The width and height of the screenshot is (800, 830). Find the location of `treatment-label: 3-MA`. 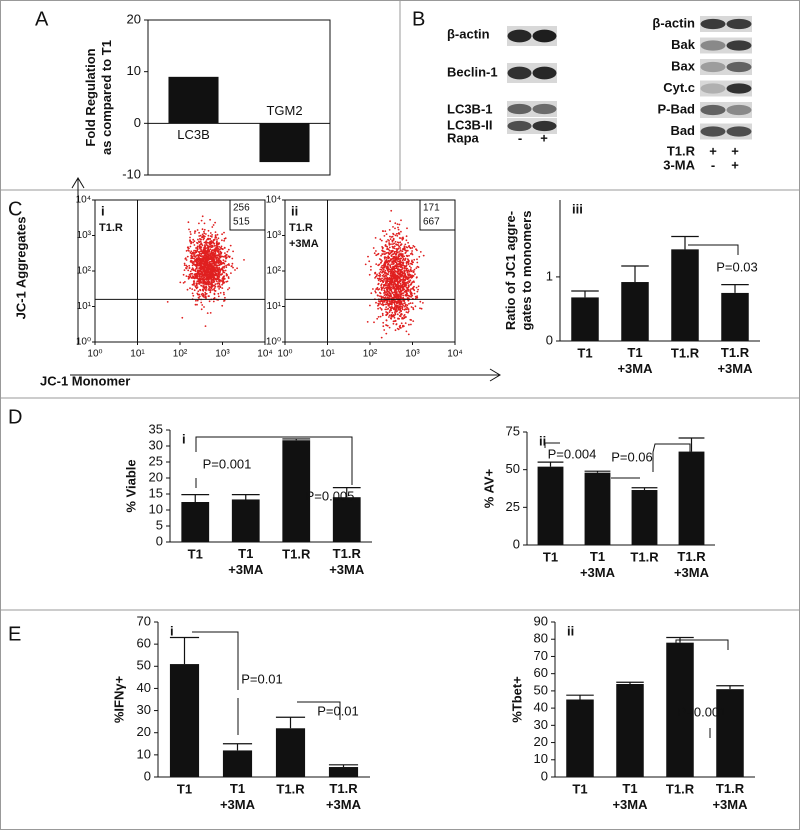

treatment-label: 3-MA is located at coordinates (679, 164).